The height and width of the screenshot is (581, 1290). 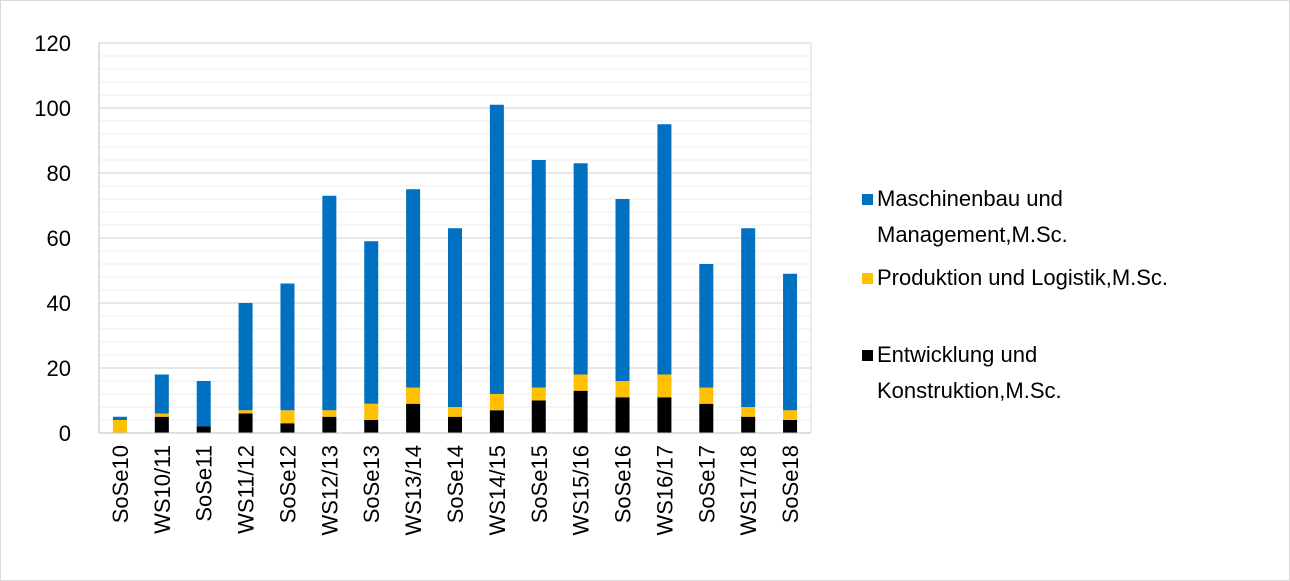 What do you see at coordinates (623, 484) in the screenshot?
I see `x-tick-label: SoSe16` at bounding box center [623, 484].